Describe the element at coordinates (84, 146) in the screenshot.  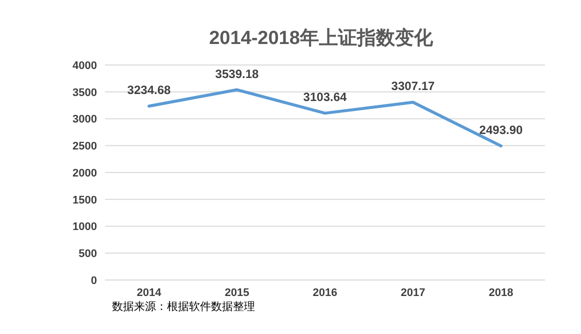
I see `y-tick-label: 2500` at that location.